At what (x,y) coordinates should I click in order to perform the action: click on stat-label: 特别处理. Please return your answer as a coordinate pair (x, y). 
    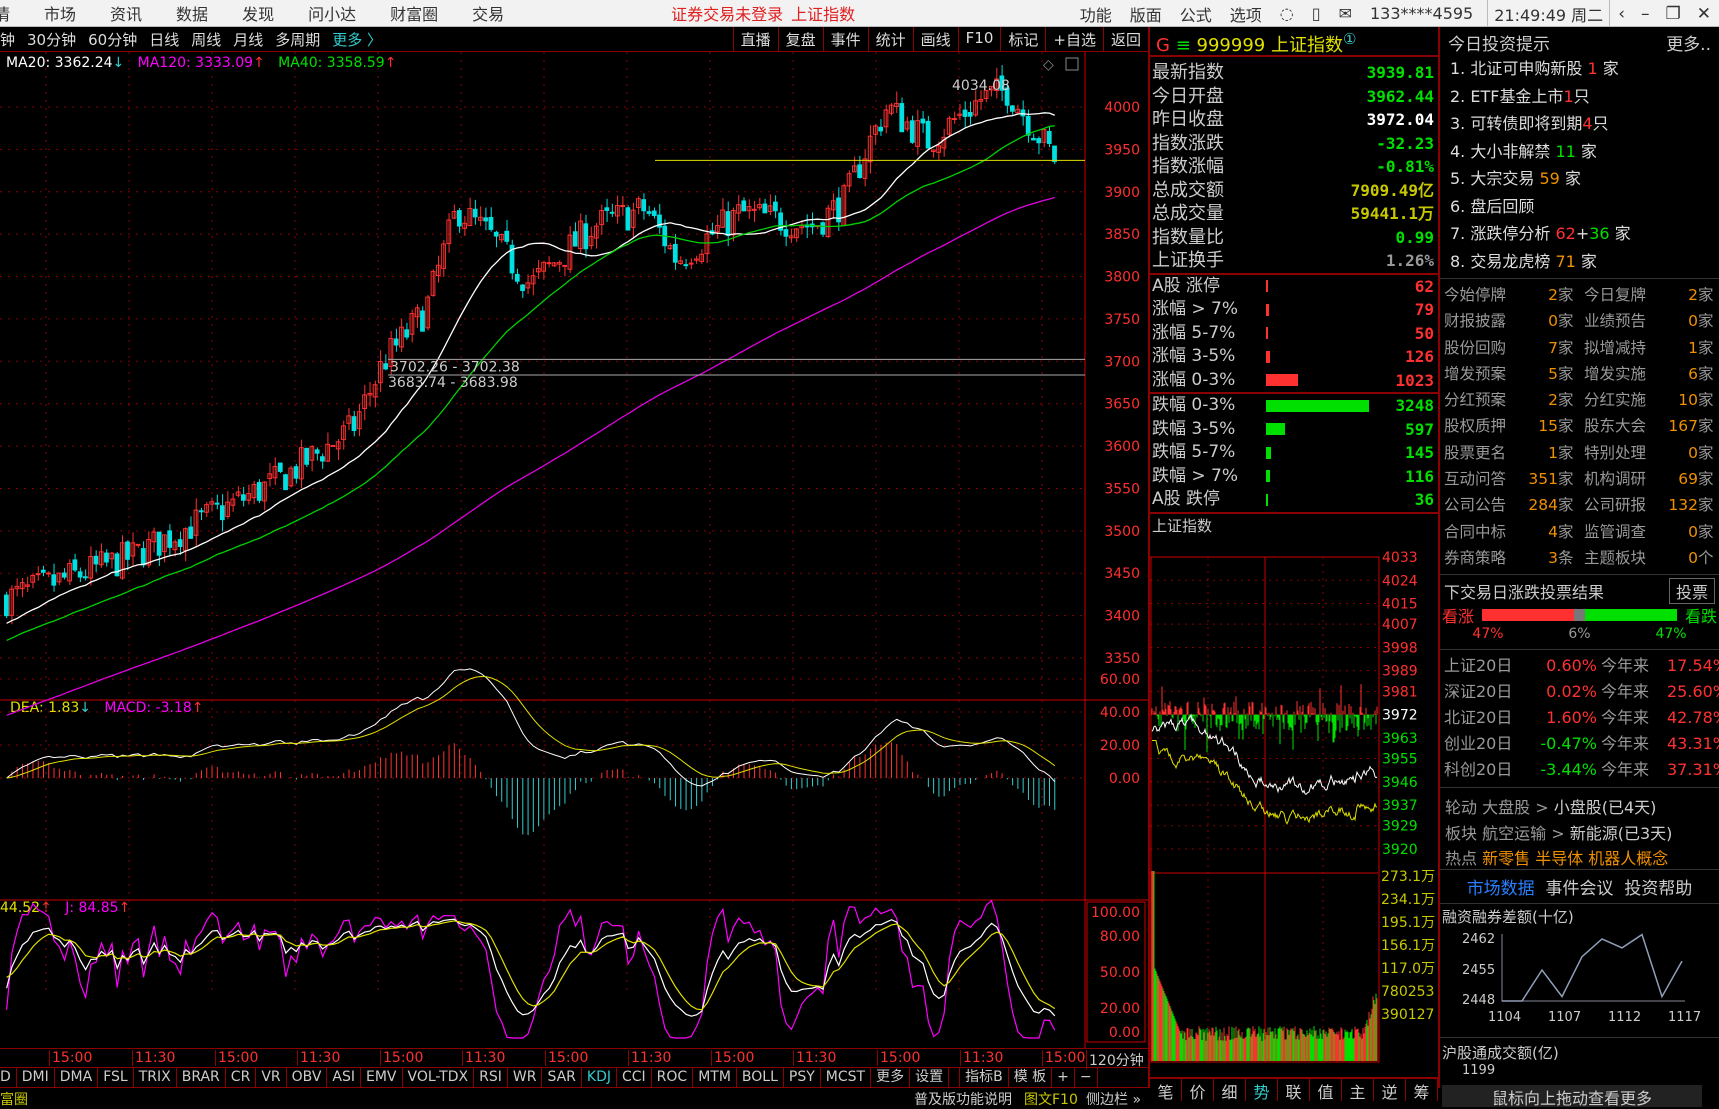
    Looking at the image, I should click on (1615, 452).